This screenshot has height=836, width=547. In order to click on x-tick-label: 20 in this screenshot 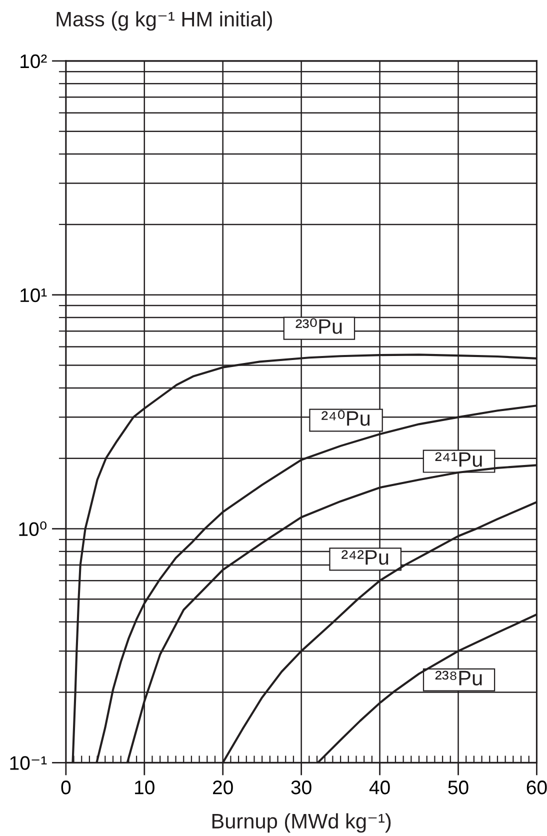, I will do `click(223, 787)`.